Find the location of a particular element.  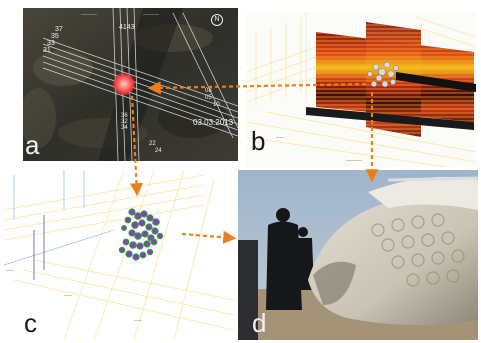

workers-silhouettes is located at coordinates (276, 274).